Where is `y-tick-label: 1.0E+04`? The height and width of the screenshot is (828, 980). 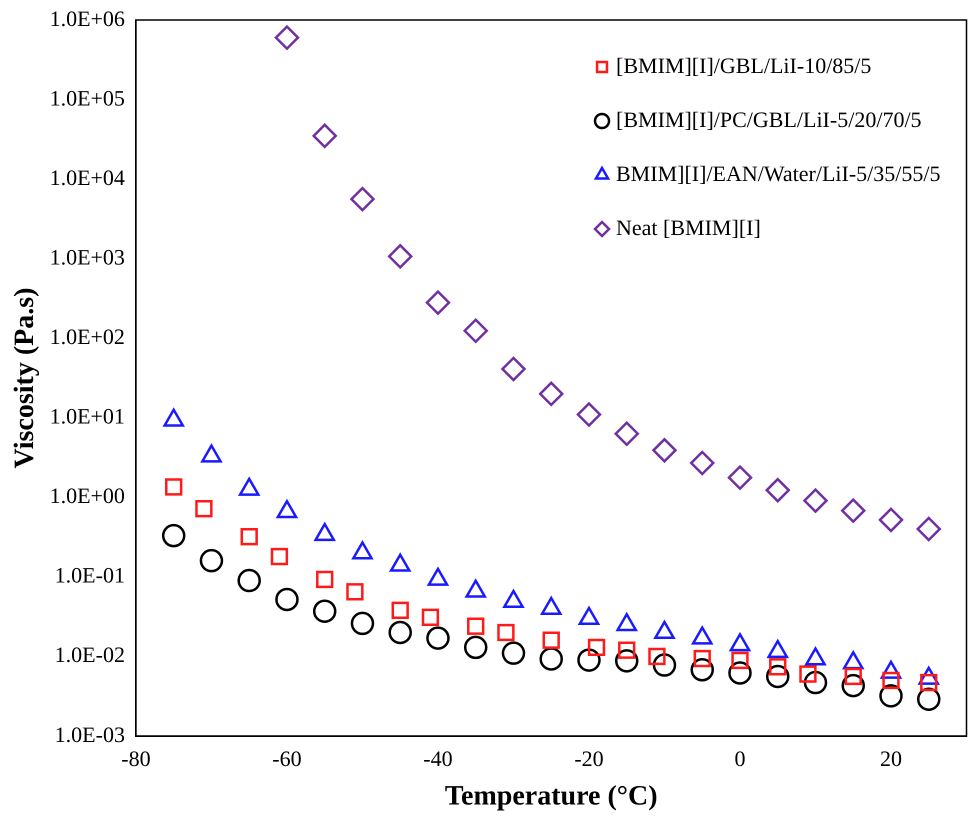 y-tick-label: 1.0E+04 is located at coordinates (87, 177).